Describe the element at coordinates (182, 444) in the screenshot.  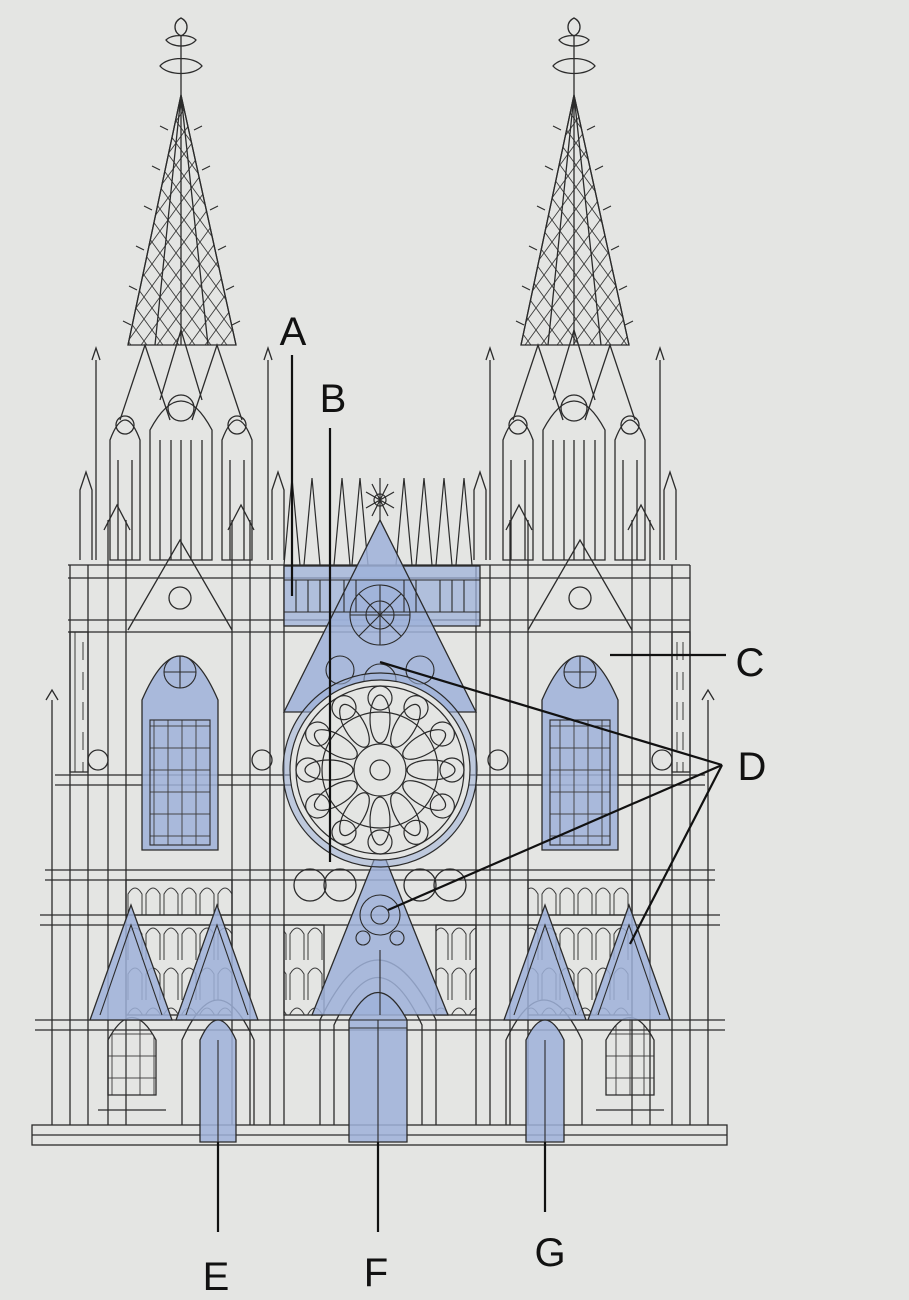
I see `left-belfry` at that location.